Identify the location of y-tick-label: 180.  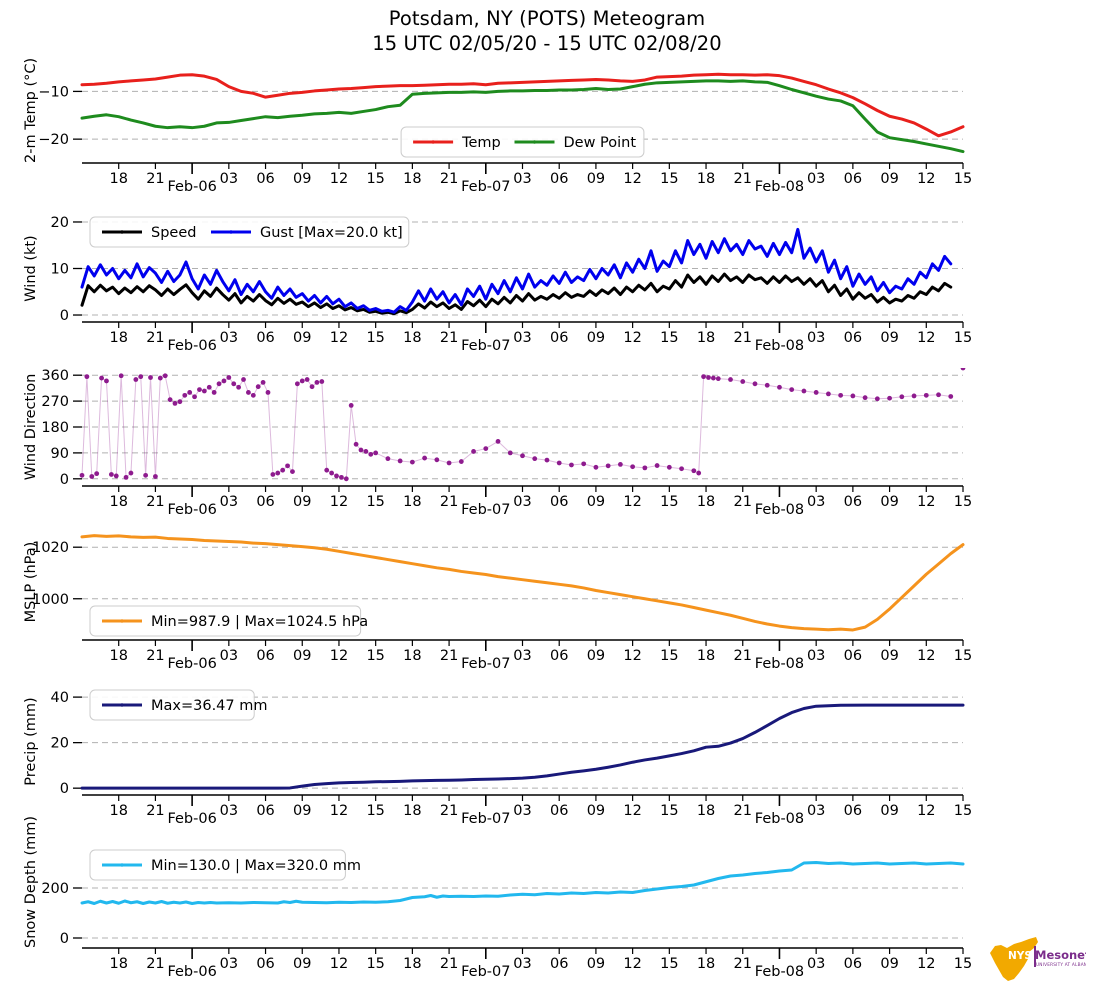
(55, 428).